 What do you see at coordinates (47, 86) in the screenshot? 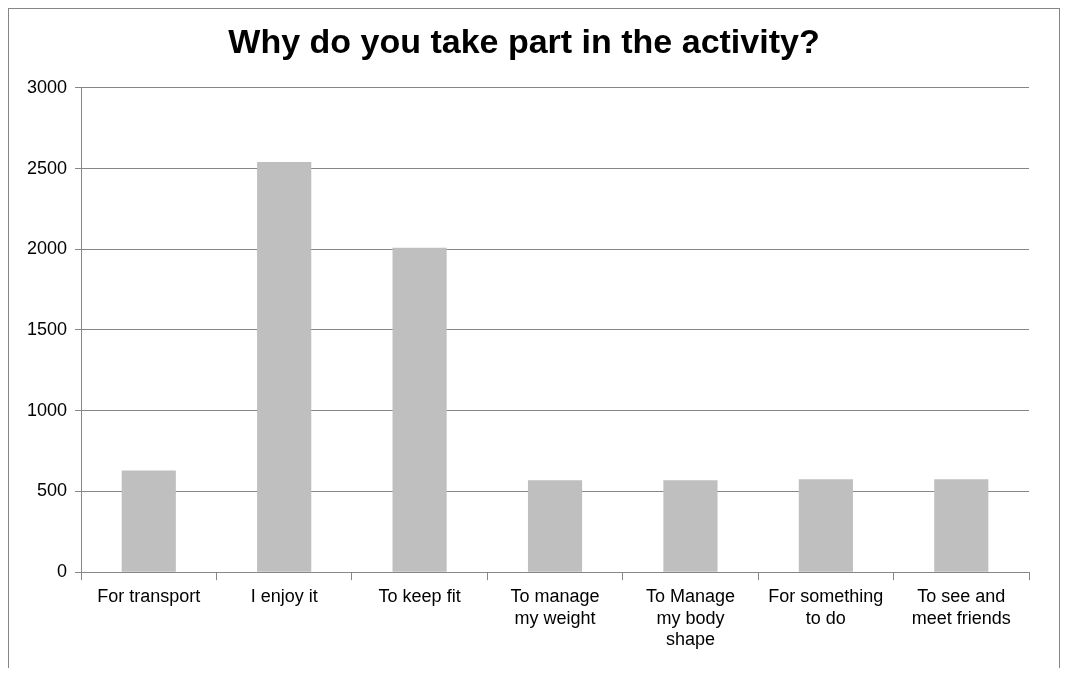
I see `y-tick-label: 3000` at bounding box center [47, 86].